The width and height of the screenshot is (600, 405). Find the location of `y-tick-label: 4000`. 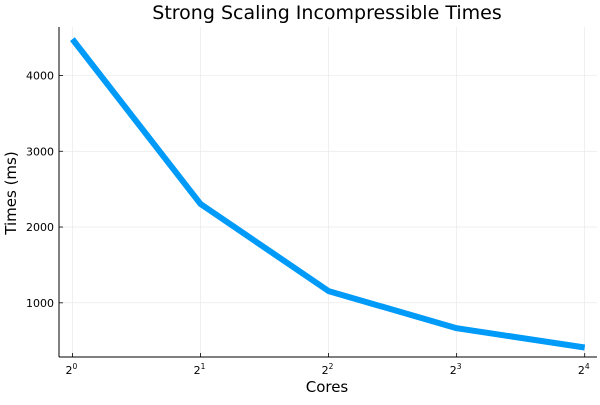

y-tick-label: 4000 is located at coordinates (40, 75).